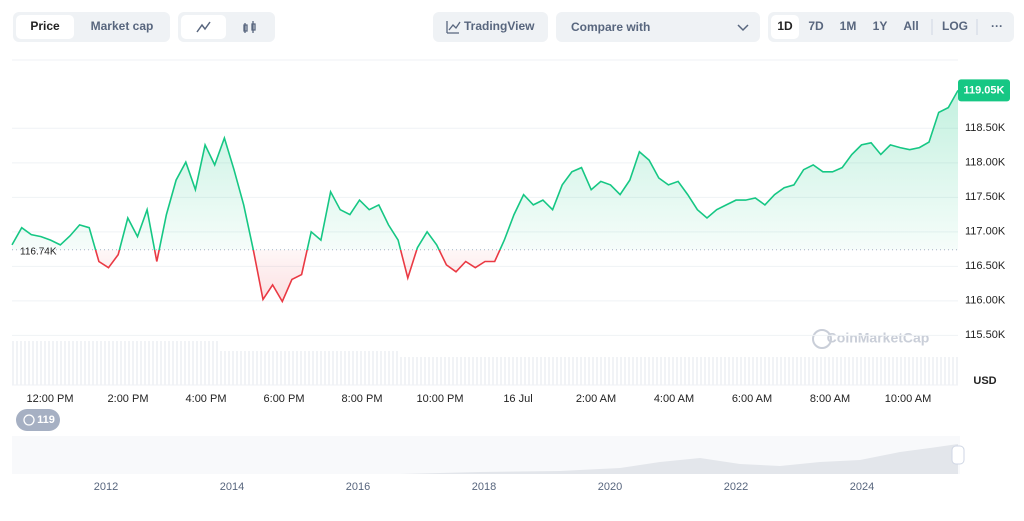  Describe the element at coordinates (816, 26) in the screenshot. I see `range-btn: 7D` at that location.